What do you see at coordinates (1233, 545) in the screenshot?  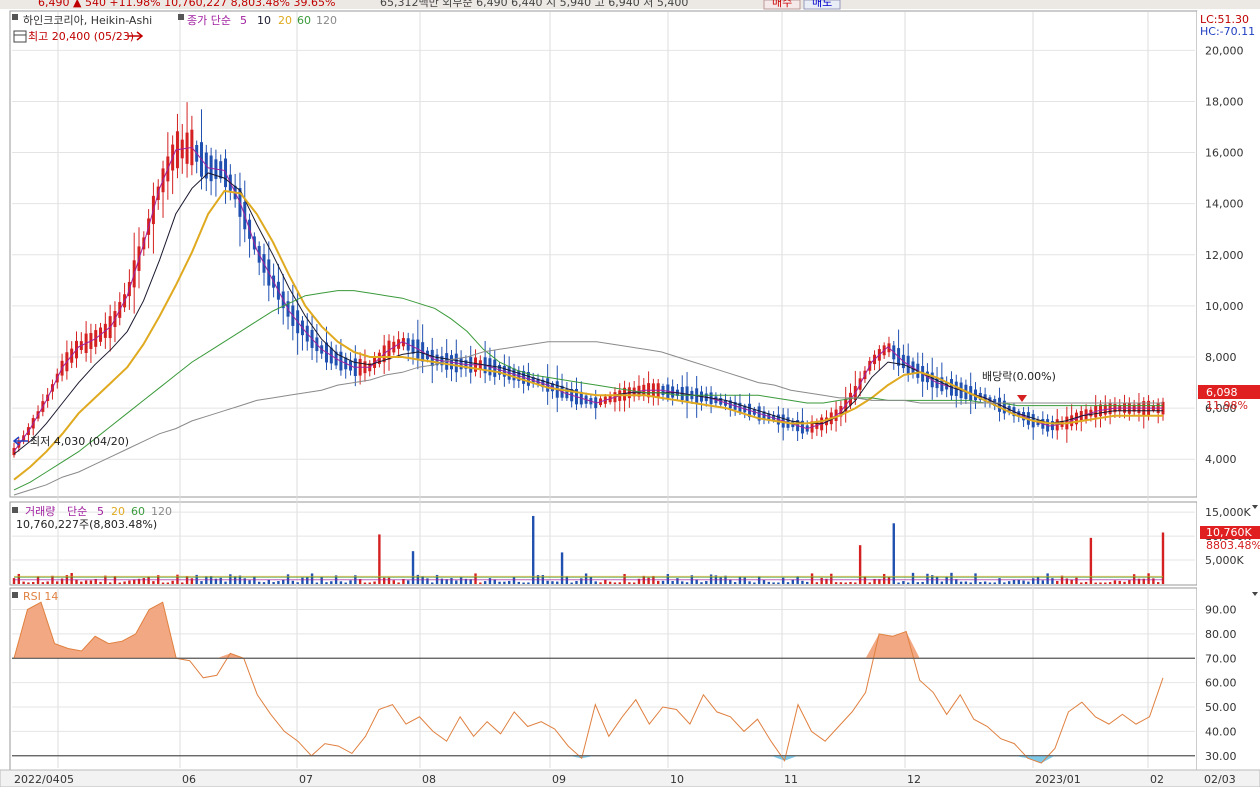 I see `volume-pct-tag: 8803.48%` at bounding box center [1233, 545].